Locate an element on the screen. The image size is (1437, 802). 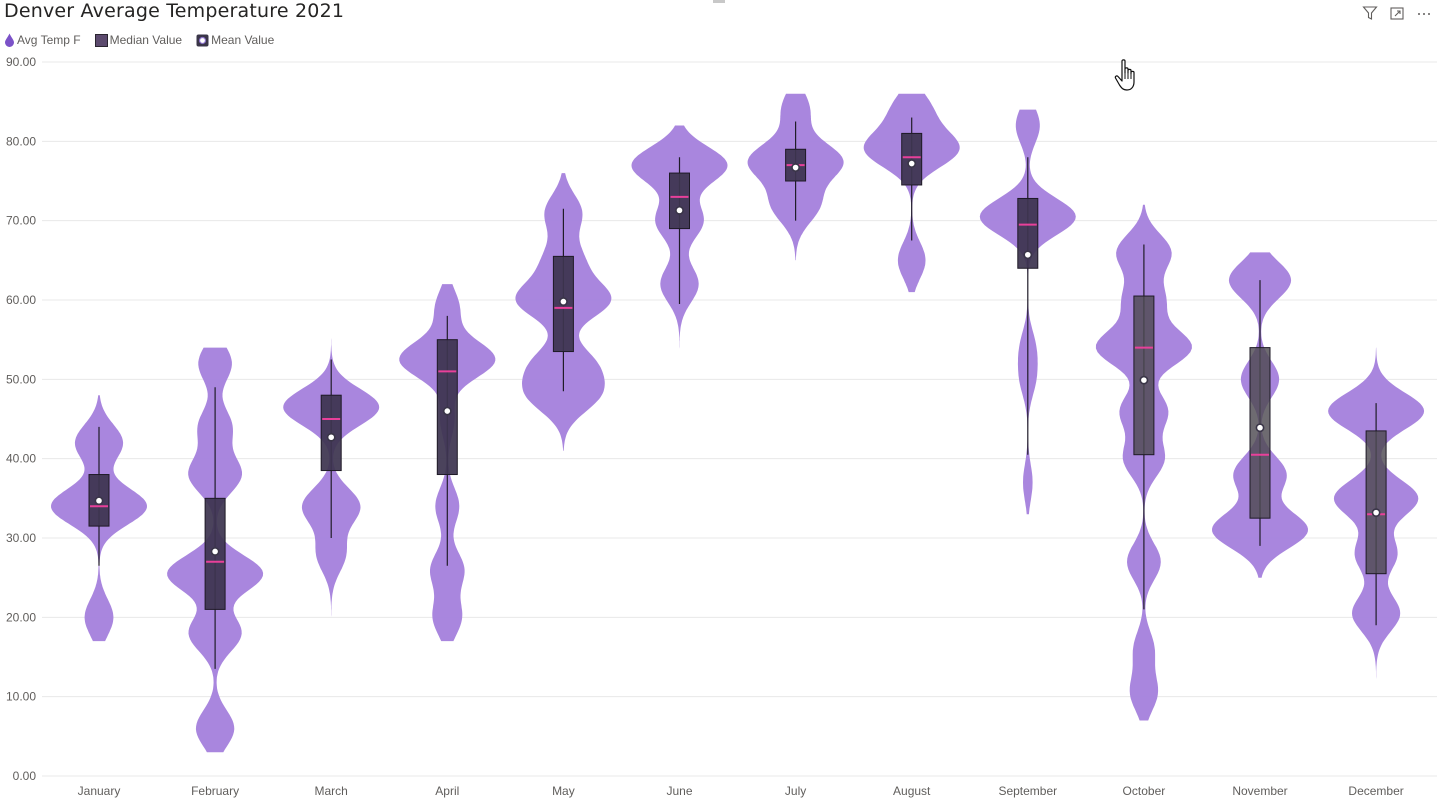
mean-august is located at coordinates (912, 163).